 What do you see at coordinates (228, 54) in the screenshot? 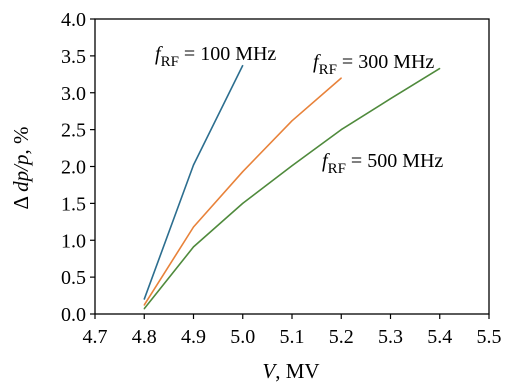
I see `series-label-rest: = 100 MHz` at bounding box center [228, 54].